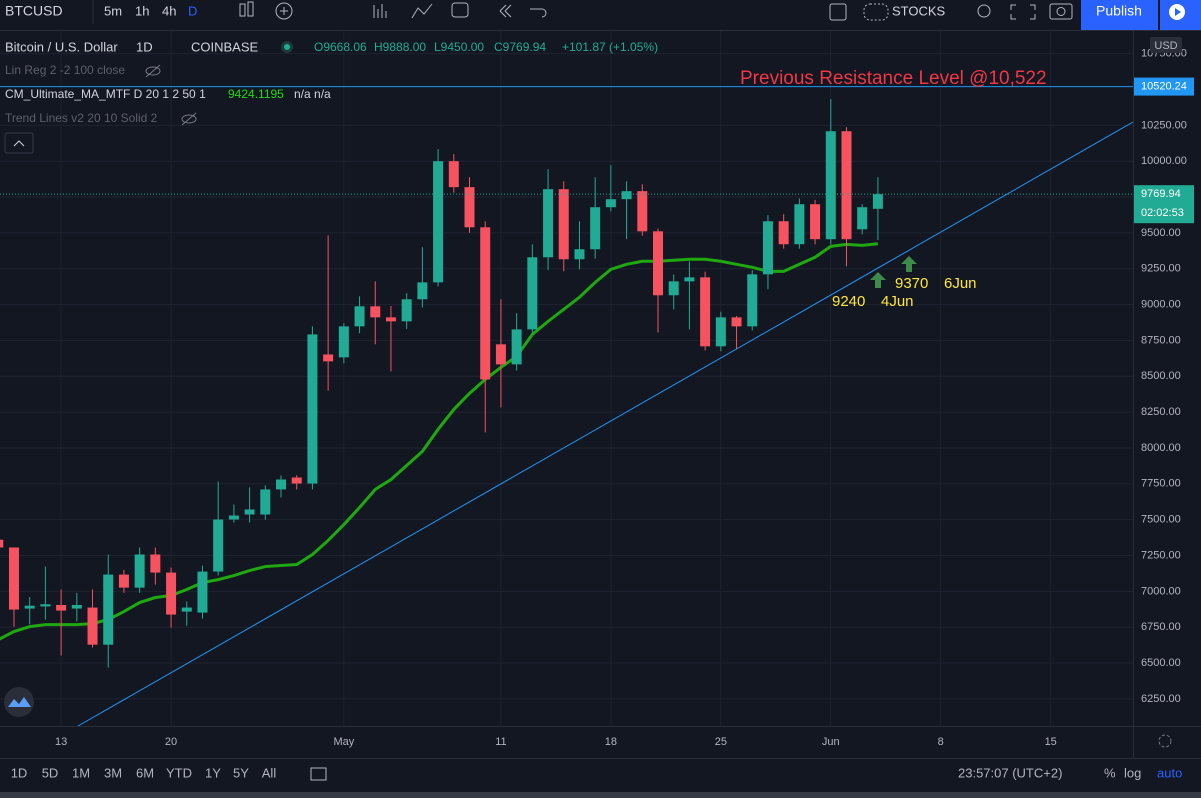 The width and height of the screenshot is (1201, 798). What do you see at coordinates (225, 46) in the screenshot?
I see `legend-exchange: COINBASE` at bounding box center [225, 46].